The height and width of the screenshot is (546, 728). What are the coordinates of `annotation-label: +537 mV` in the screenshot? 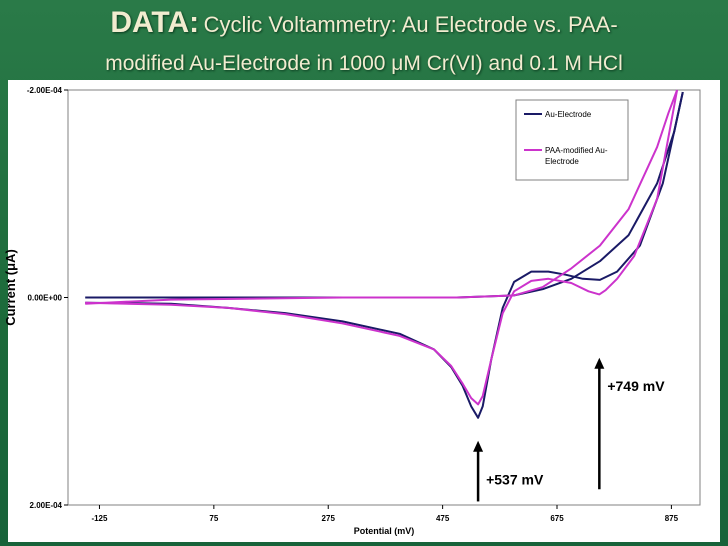 It's located at (515, 479).